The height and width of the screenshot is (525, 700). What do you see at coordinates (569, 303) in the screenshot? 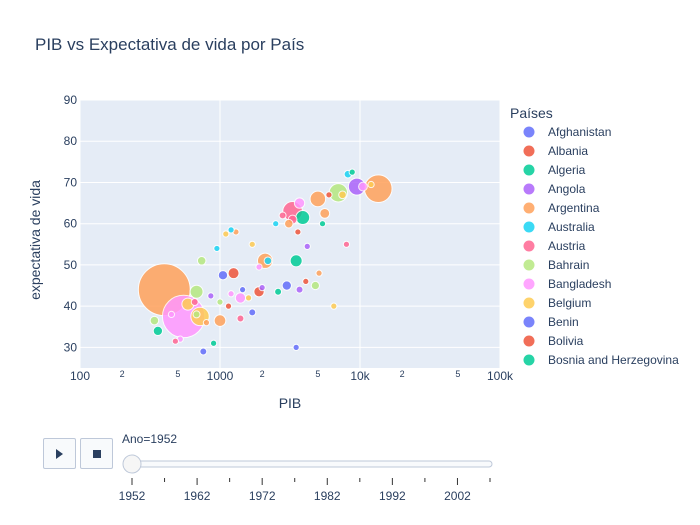
I see `legend-label: Belgium` at bounding box center [569, 303].